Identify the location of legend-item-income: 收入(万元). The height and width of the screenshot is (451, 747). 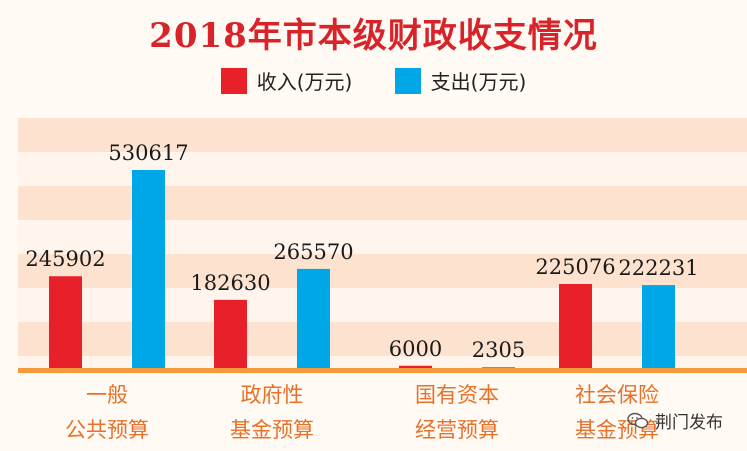
(286, 80).